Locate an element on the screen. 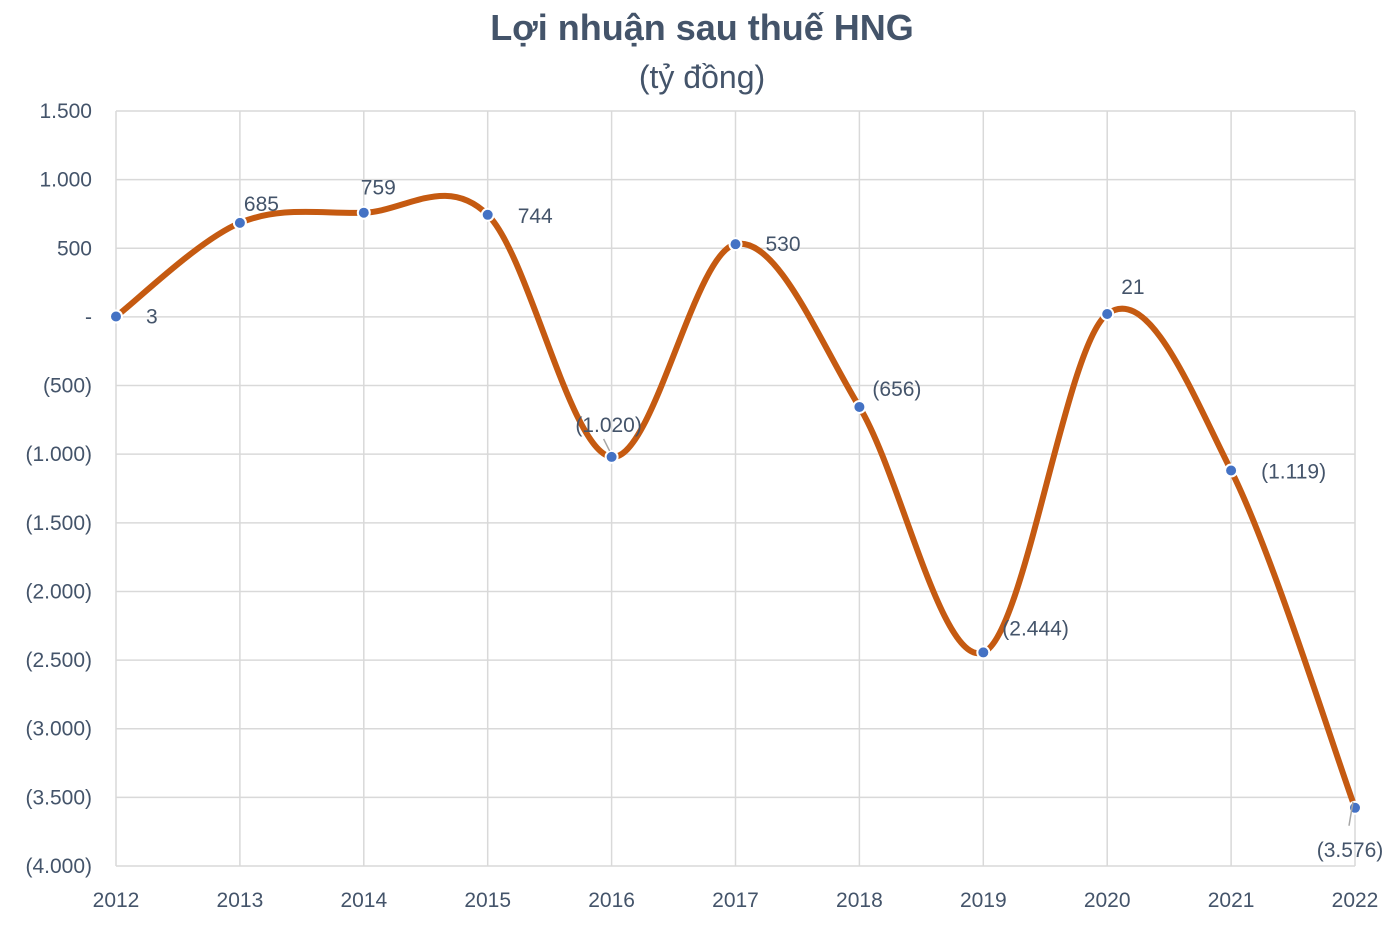 The height and width of the screenshot is (938, 1395). data-label: 744 is located at coordinates (535, 216).